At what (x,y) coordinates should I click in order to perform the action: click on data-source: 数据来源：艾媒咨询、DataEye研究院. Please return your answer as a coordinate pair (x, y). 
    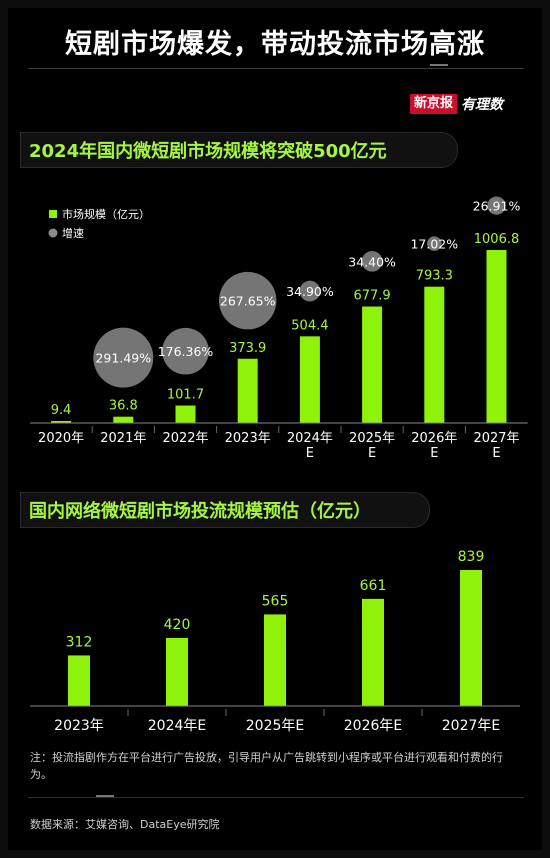
    Looking at the image, I should click on (125, 824).